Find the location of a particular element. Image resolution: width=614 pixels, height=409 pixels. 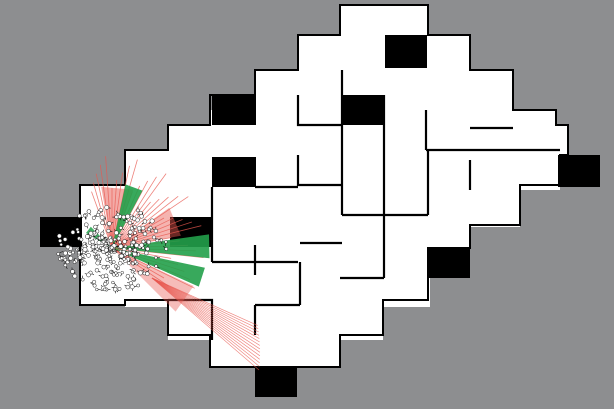

green-sensor-wedge is located at coordinates (161, 246).